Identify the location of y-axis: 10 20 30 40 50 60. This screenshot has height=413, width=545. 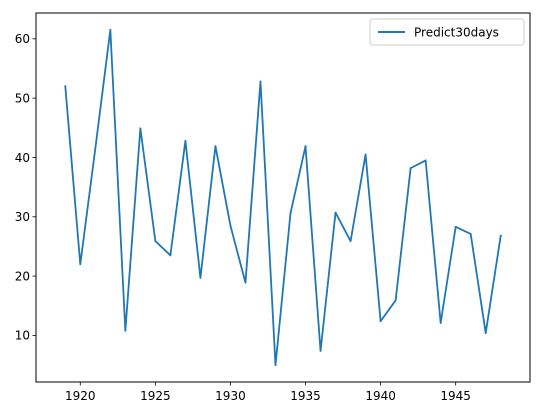
(25, 187).